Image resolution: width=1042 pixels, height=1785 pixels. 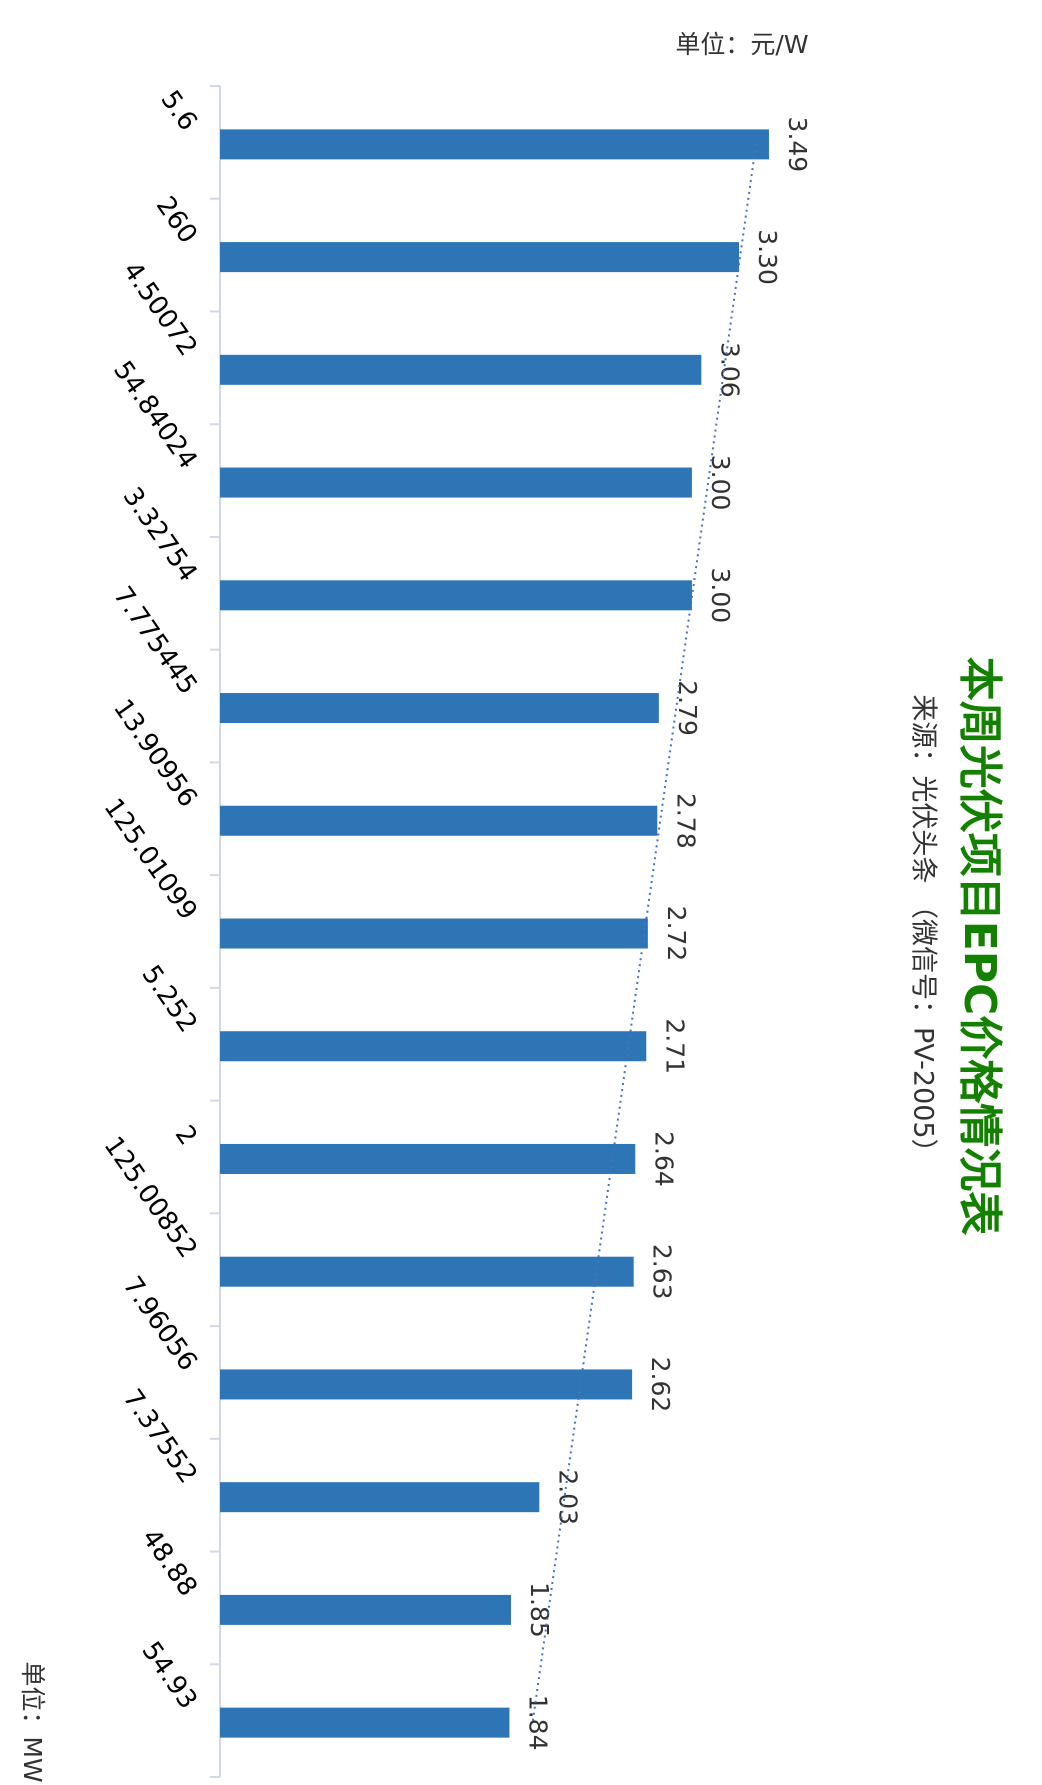 What do you see at coordinates (169, 999) in the screenshot?
I see `category-label: 5.252` at bounding box center [169, 999].